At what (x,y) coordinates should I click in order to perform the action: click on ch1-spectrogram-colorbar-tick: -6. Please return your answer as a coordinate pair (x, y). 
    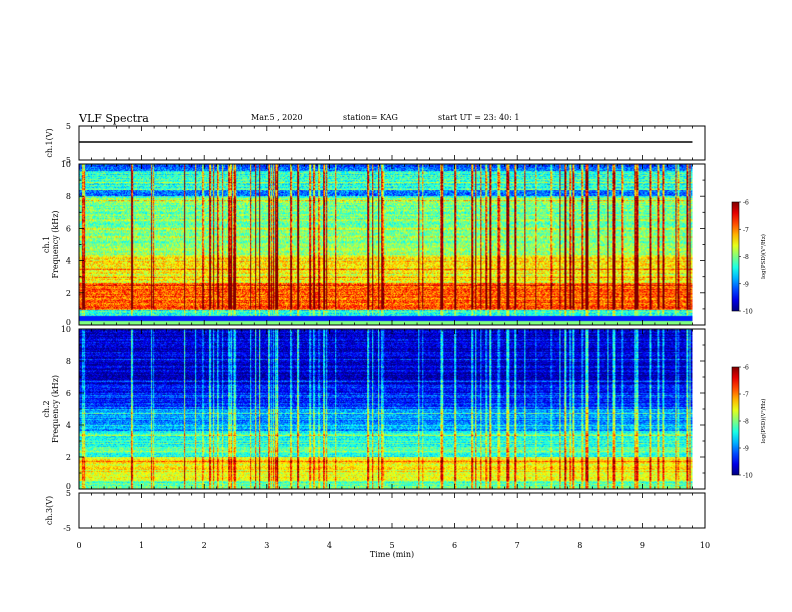
    Looking at the image, I should click on (746, 203).